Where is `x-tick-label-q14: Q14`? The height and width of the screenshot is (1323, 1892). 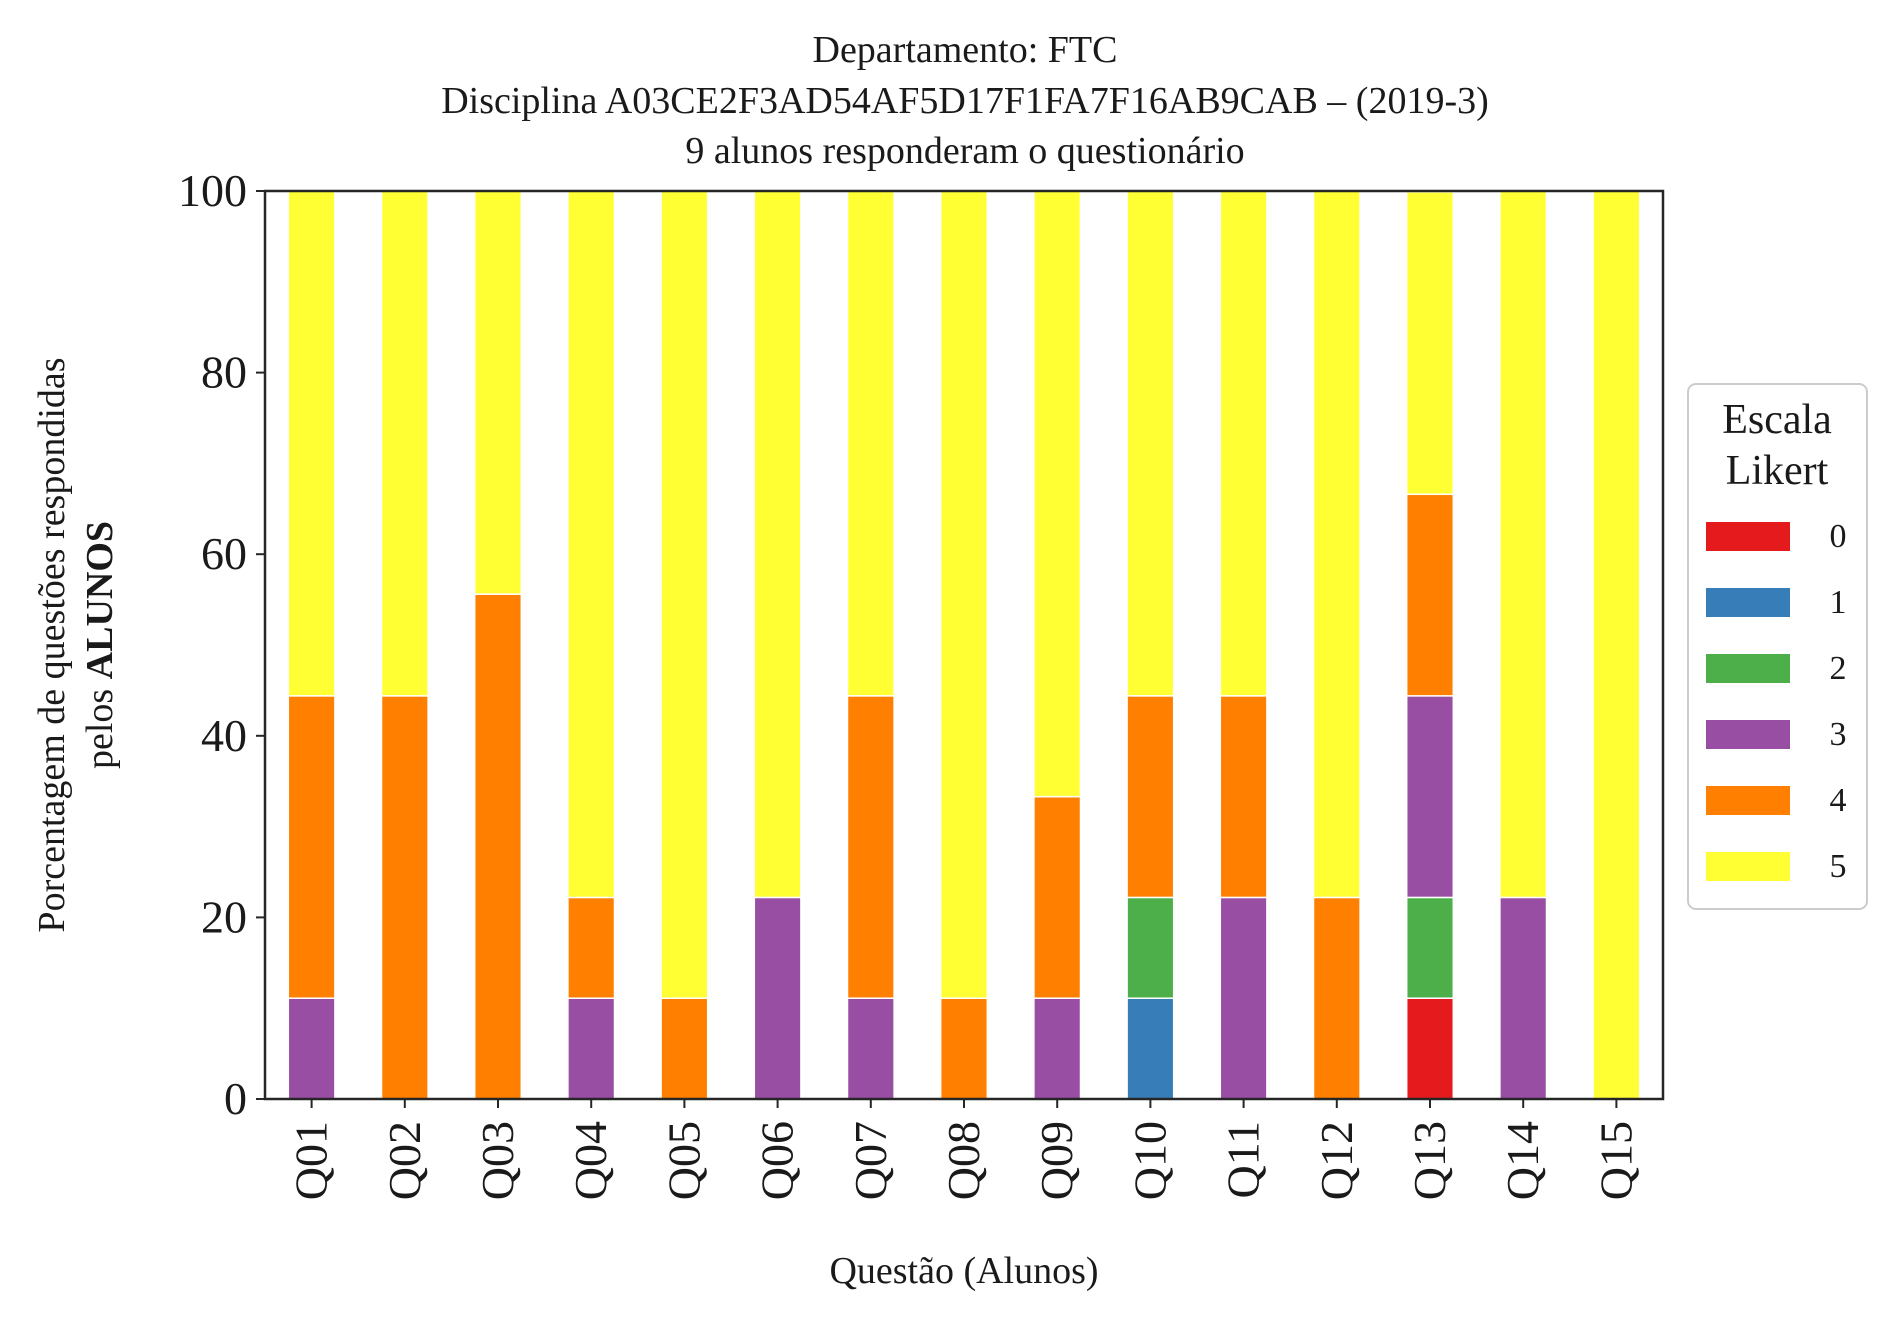 x-tick-label-q14: Q14 is located at coordinates (1522, 1160).